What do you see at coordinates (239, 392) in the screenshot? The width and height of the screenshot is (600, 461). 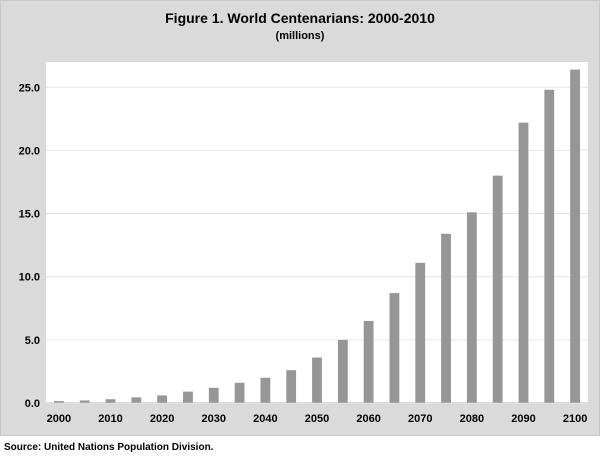 I see `bar-2035` at bounding box center [239, 392].